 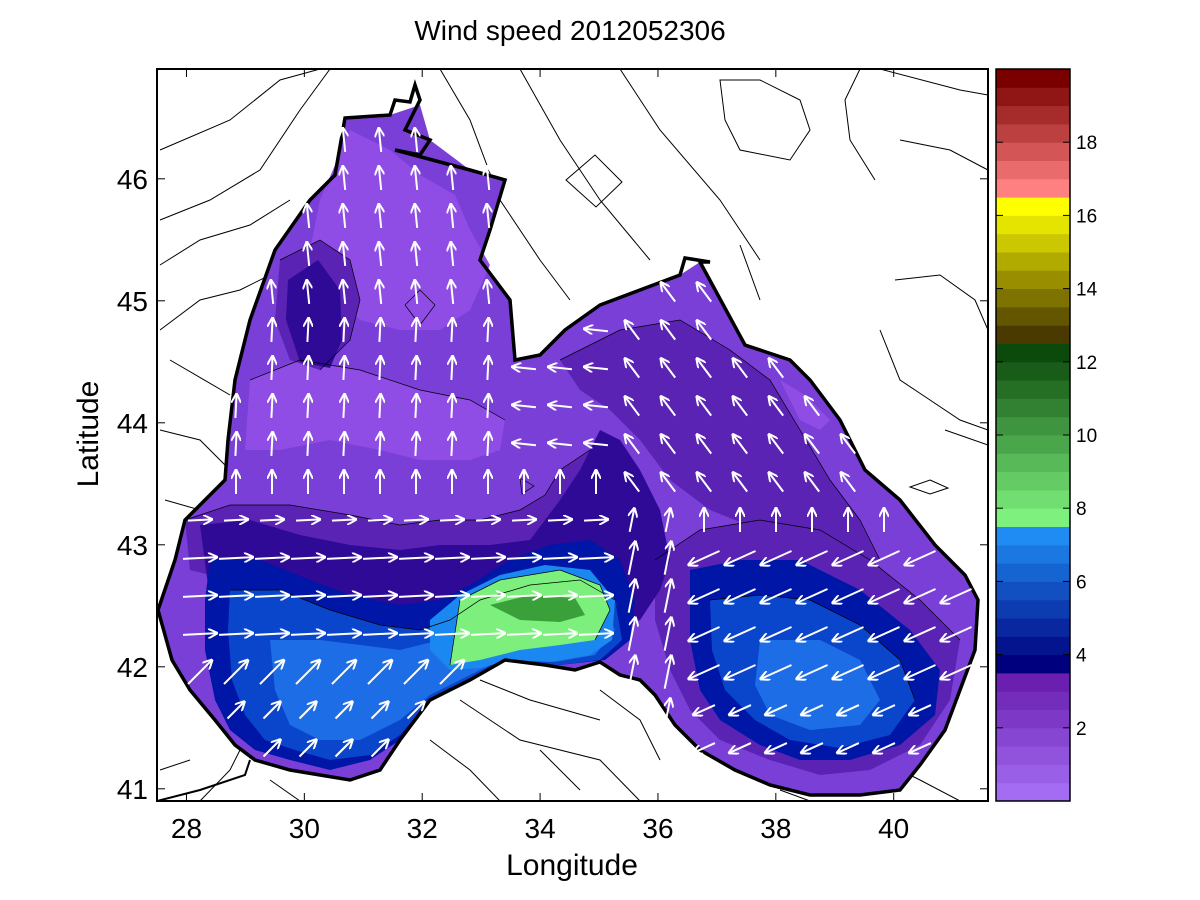 I want to click on x-tick-label: 34, so click(x=540, y=828).